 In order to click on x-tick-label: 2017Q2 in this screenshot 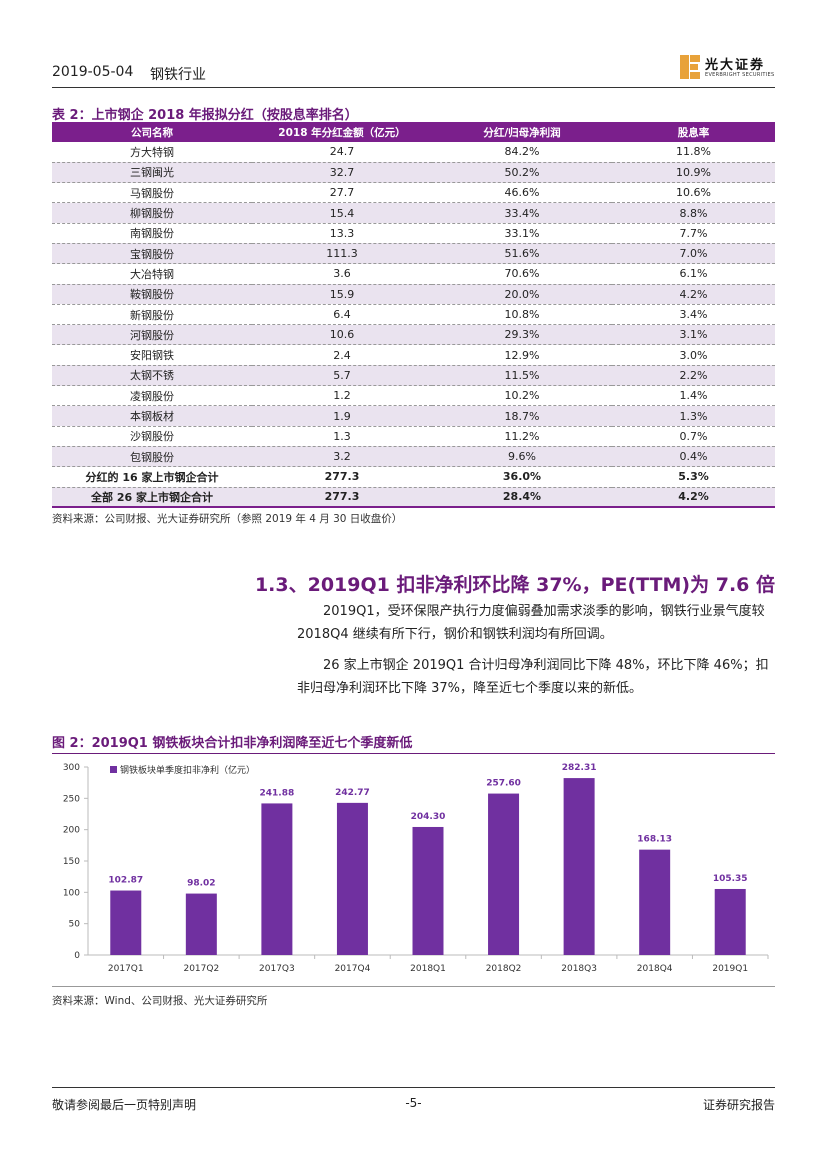, I will do `click(201, 969)`.